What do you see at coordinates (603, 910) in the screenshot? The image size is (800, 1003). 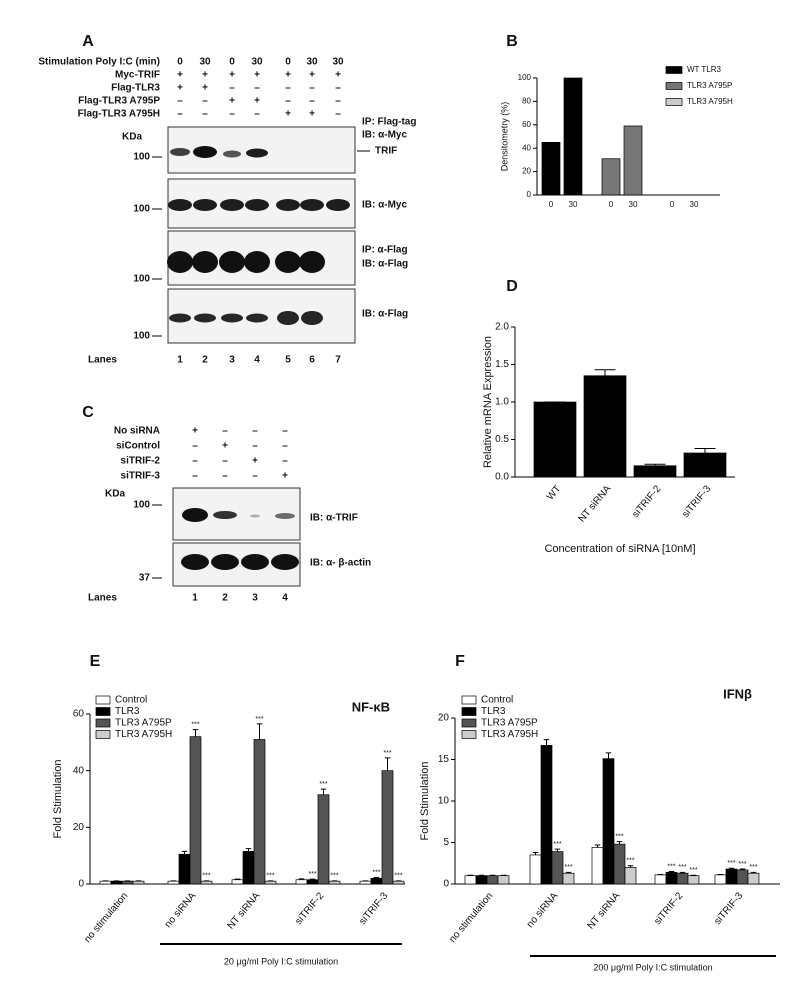 I see `x-tick-label: NT siRNA` at bounding box center [603, 910].